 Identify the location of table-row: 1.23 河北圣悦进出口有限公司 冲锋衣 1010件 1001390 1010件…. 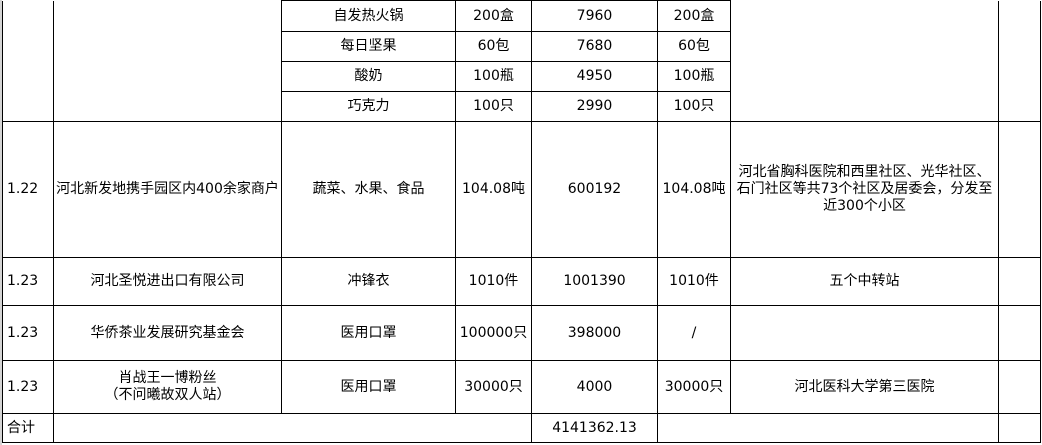
(521, 281).